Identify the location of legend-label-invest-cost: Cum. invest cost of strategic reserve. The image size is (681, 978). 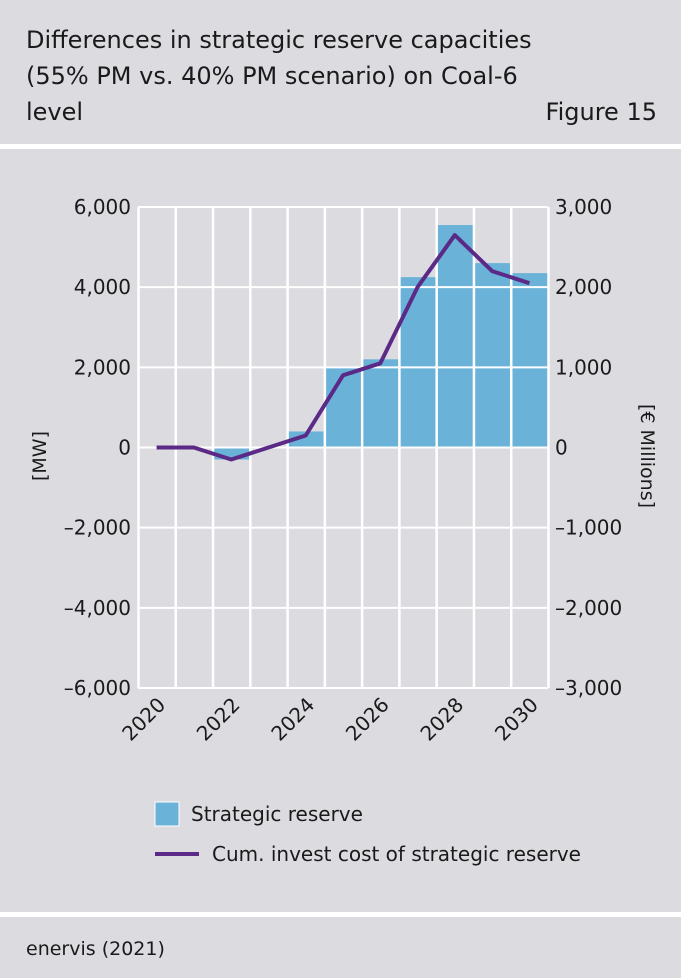
(396, 854).